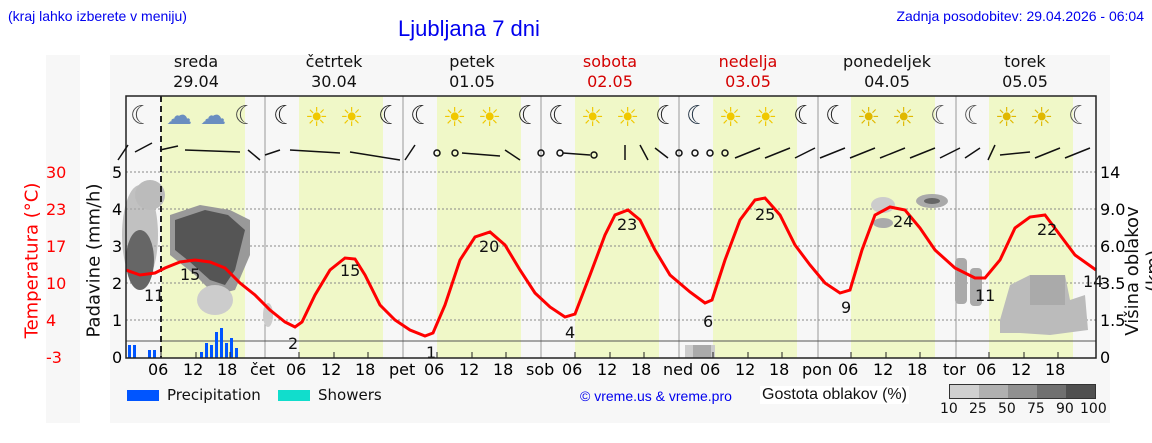 This screenshot has height=443, width=1152. Describe the element at coordinates (846, 307) in the screenshot. I see `svg-text: 9` at that location.